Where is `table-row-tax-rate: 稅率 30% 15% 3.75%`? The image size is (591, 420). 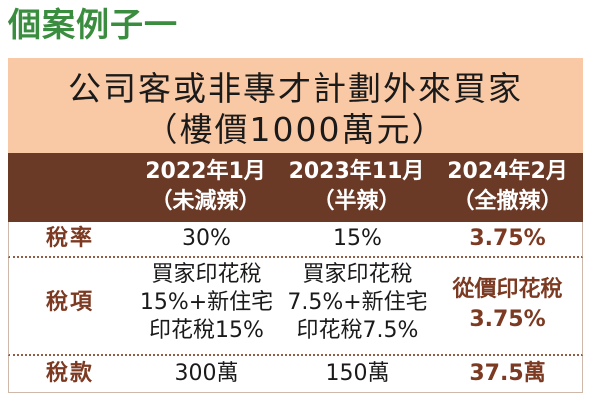 table-row-tax-rate: 稅率 30% 15% 3.75% is located at coordinates (295, 240).